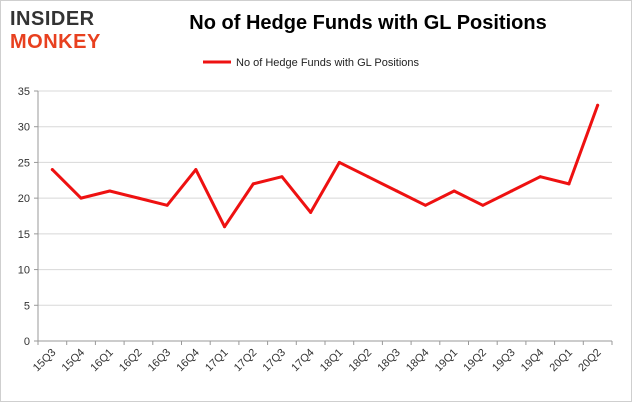 This screenshot has width=634, height=404. What do you see at coordinates (328, 63) in the screenshot?
I see `legend-label: No of Hedge Funds with GL Positions` at bounding box center [328, 63].